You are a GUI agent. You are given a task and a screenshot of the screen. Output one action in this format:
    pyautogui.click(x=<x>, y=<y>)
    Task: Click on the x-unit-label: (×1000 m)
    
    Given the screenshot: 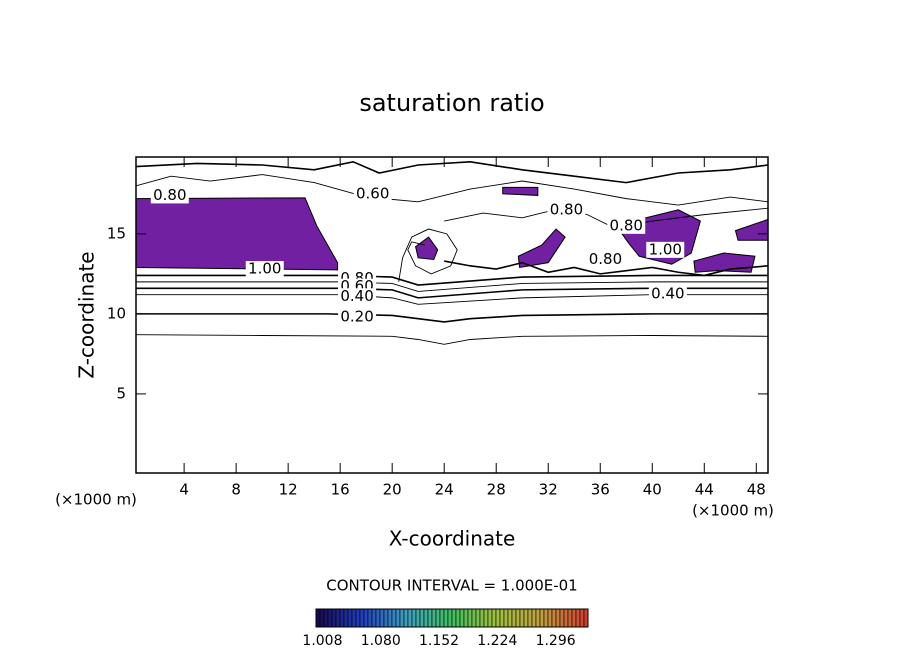 What is the action you would take?
    pyautogui.click(x=733, y=511)
    